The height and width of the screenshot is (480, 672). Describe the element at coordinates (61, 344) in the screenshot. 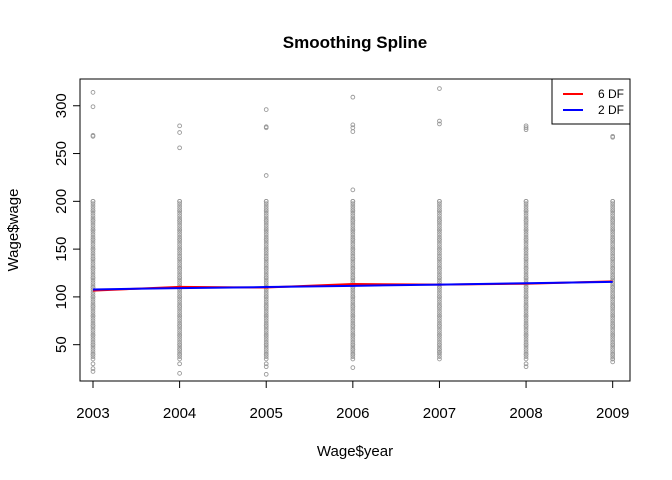

I see `y-tick-label: 50` at that location.